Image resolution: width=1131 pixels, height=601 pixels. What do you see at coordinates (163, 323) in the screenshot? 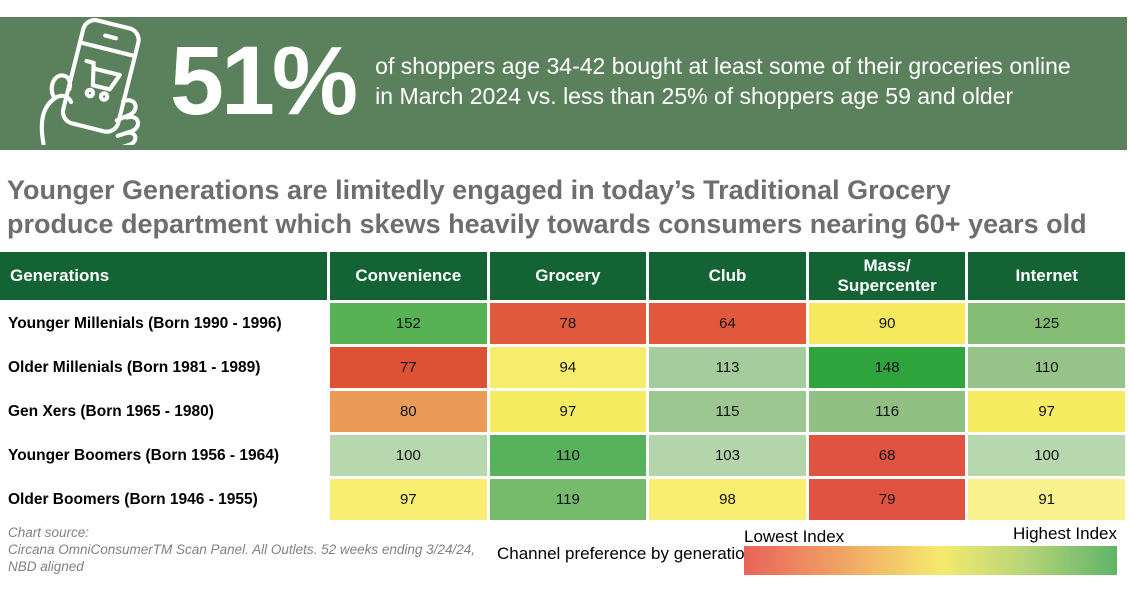
I see `row-label-younger-millenials: Younger Millenials (Born 1990 - 1996)` at bounding box center [163, 323].